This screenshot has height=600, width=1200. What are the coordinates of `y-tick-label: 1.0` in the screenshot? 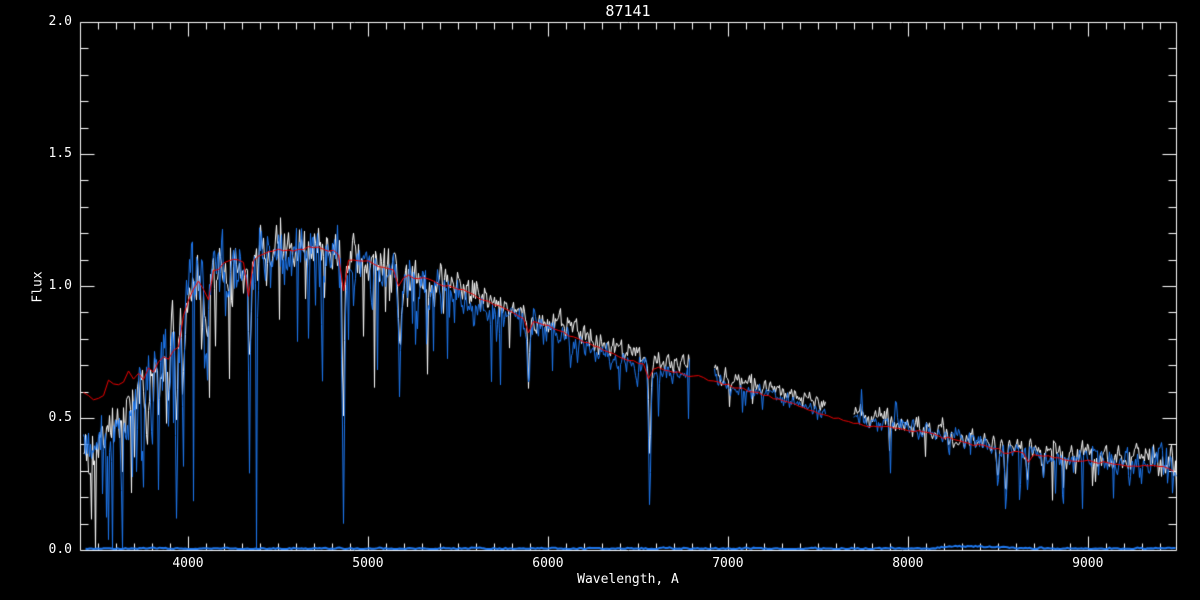 It's located at (60, 285).